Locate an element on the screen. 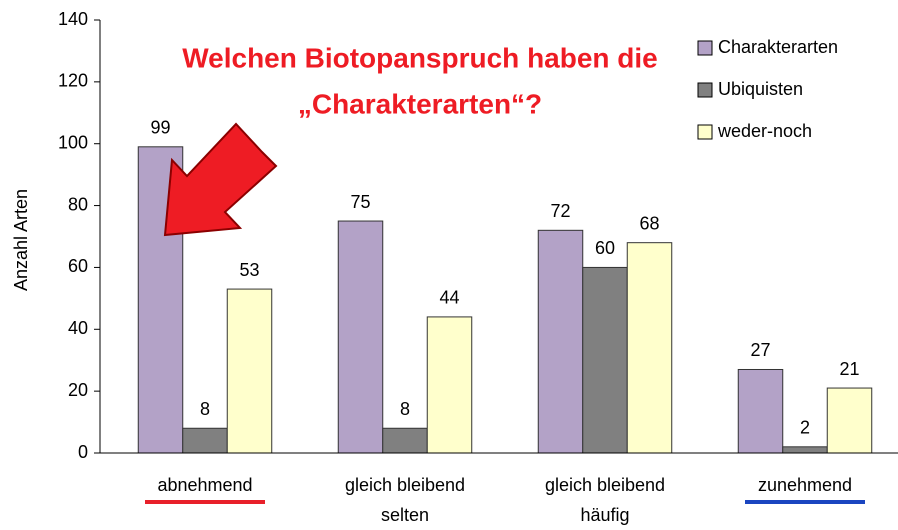 This screenshot has width=898, height=530. legend-label: weder-noch is located at coordinates (764, 131).